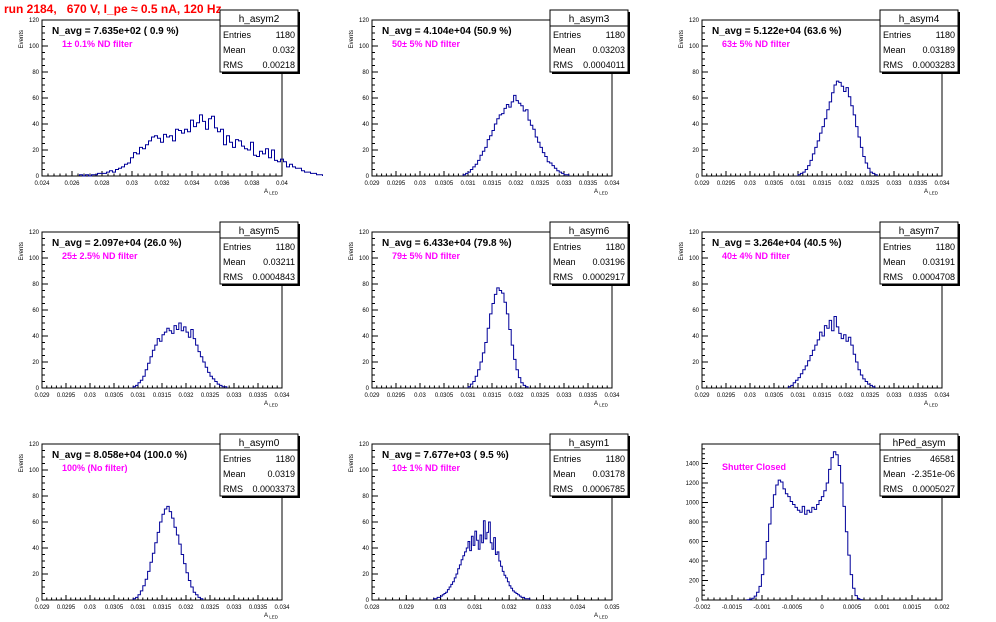 The height and width of the screenshot is (622, 996). I want to click on panel-title: N_avg = 4.104e+04 (50.9 %), so click(447, 31).